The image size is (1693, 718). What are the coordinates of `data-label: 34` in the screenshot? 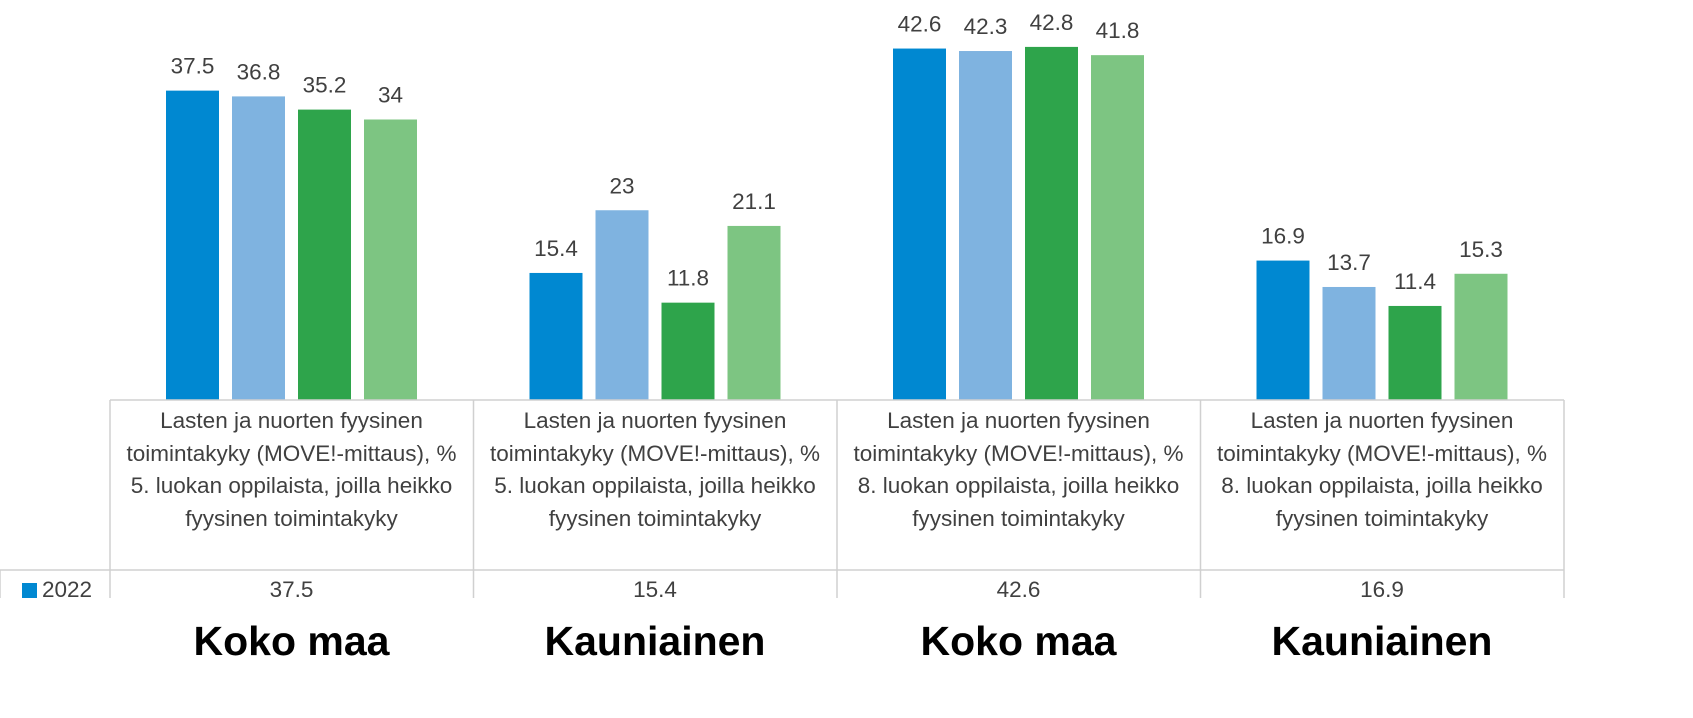 It's located at (390, 95).